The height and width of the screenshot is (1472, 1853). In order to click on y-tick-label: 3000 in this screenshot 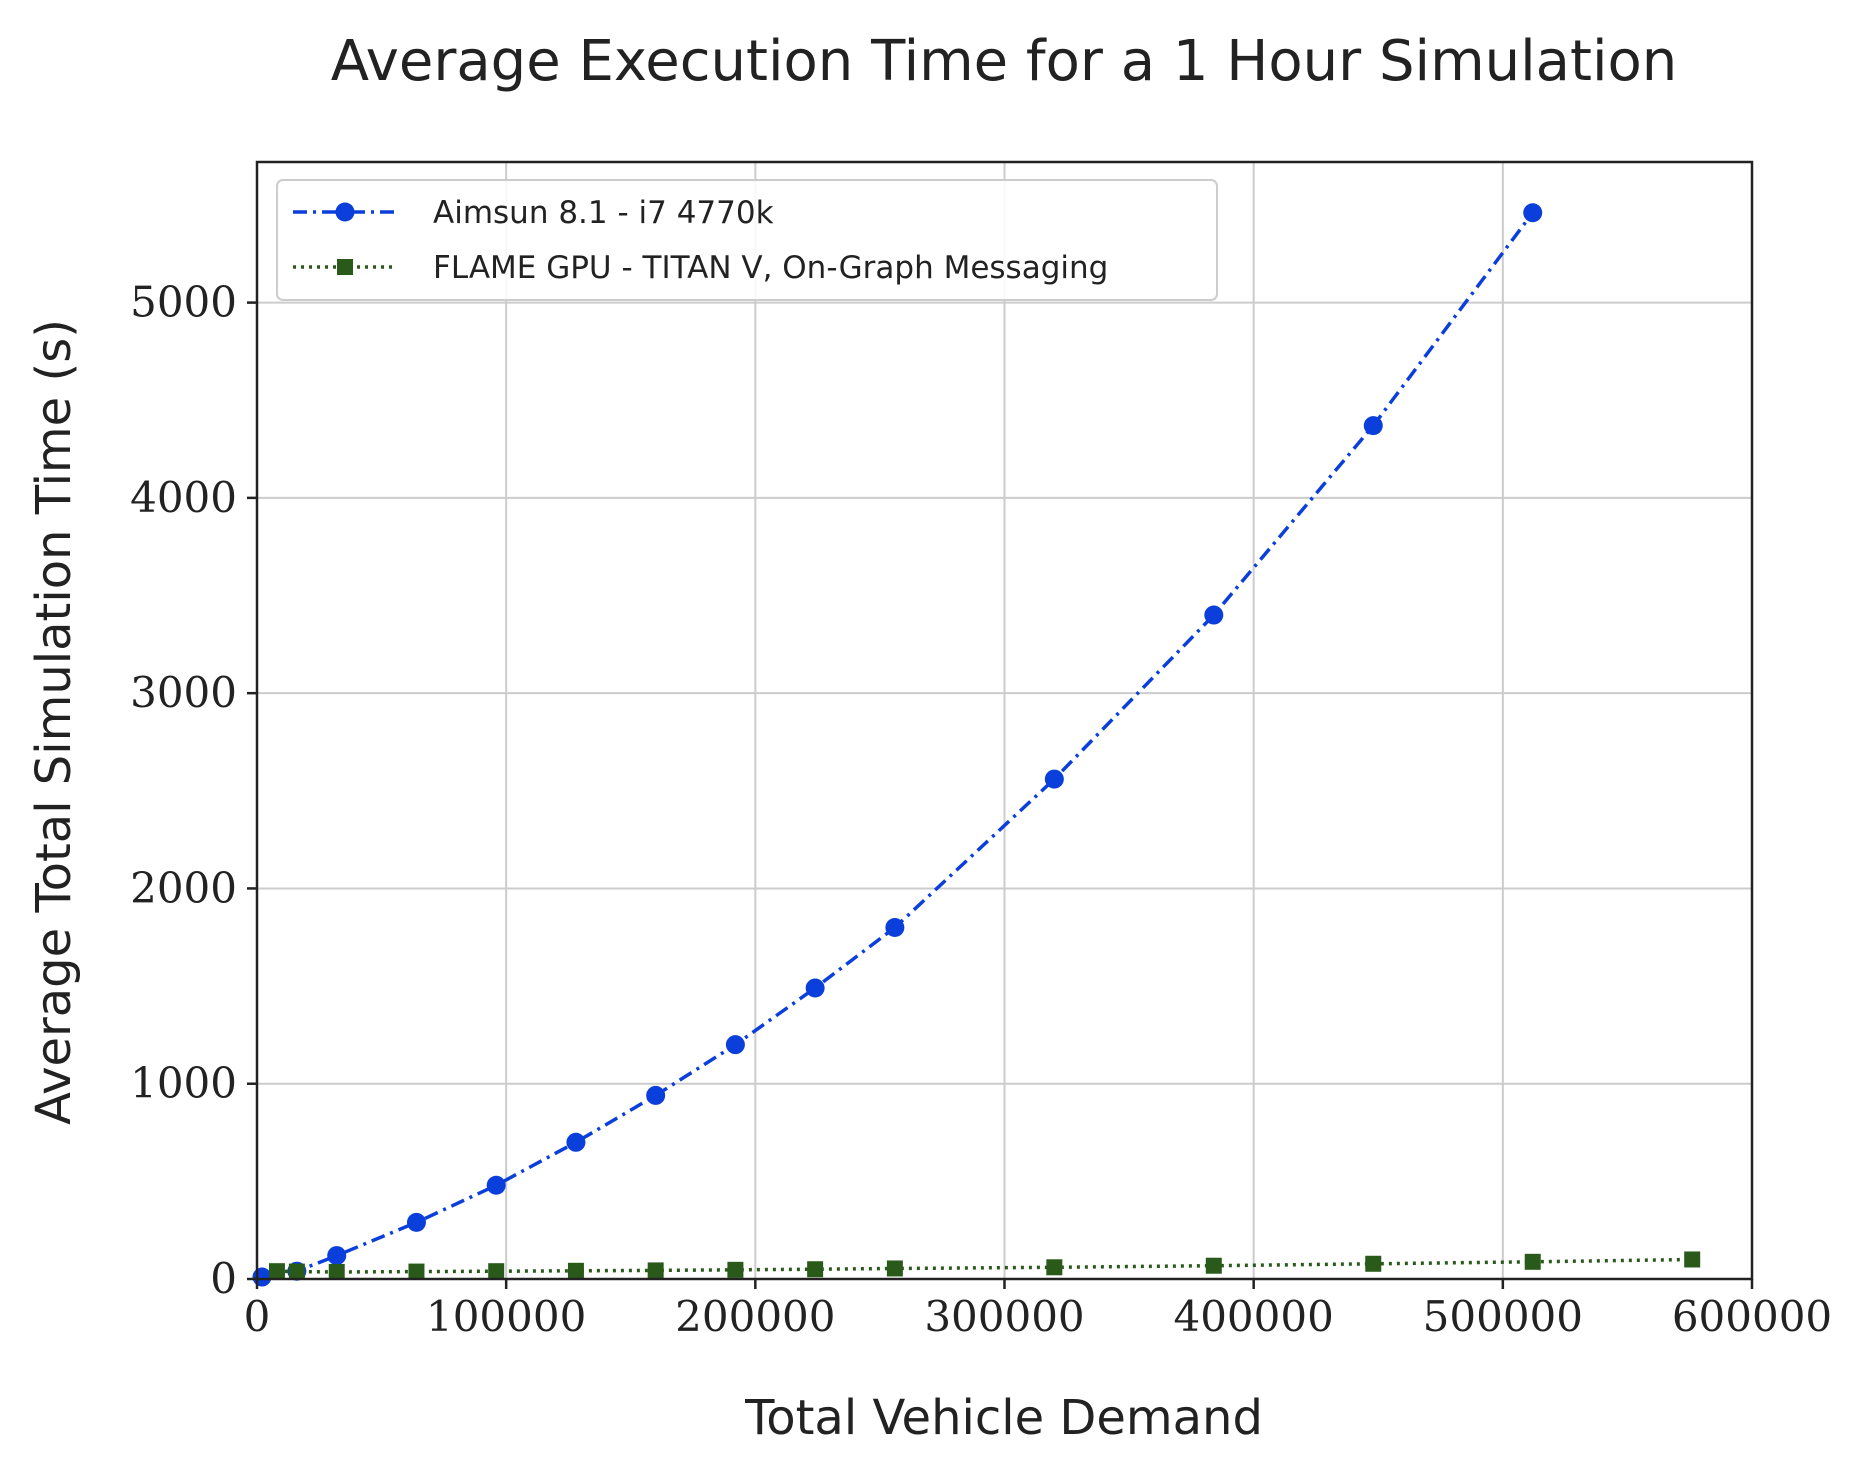, I will do `click(183, 692)`.